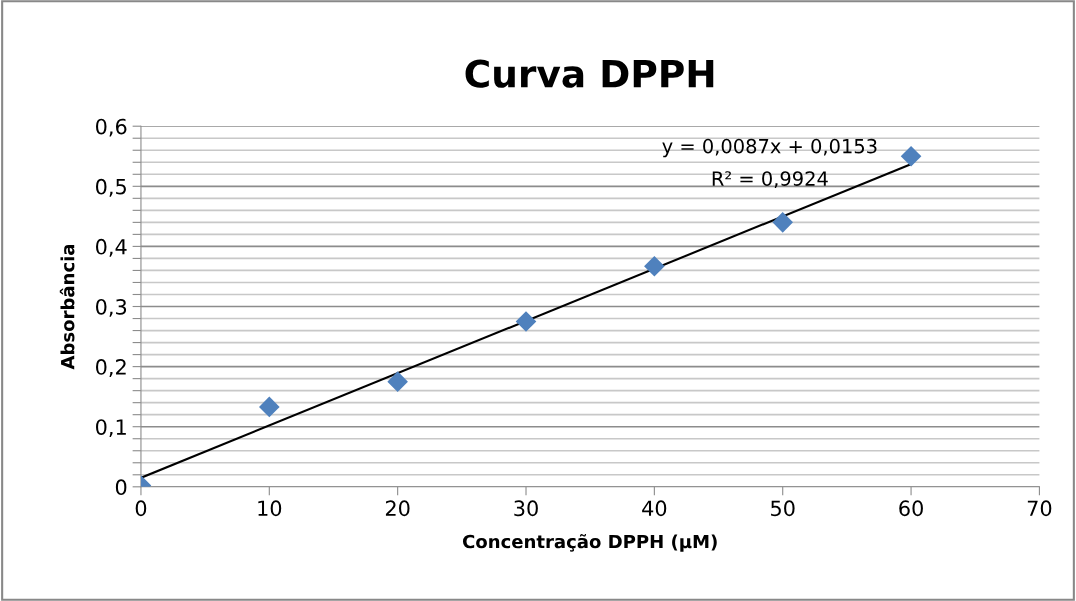  I want to click on x-tick-label: 30, so click(526, 508).